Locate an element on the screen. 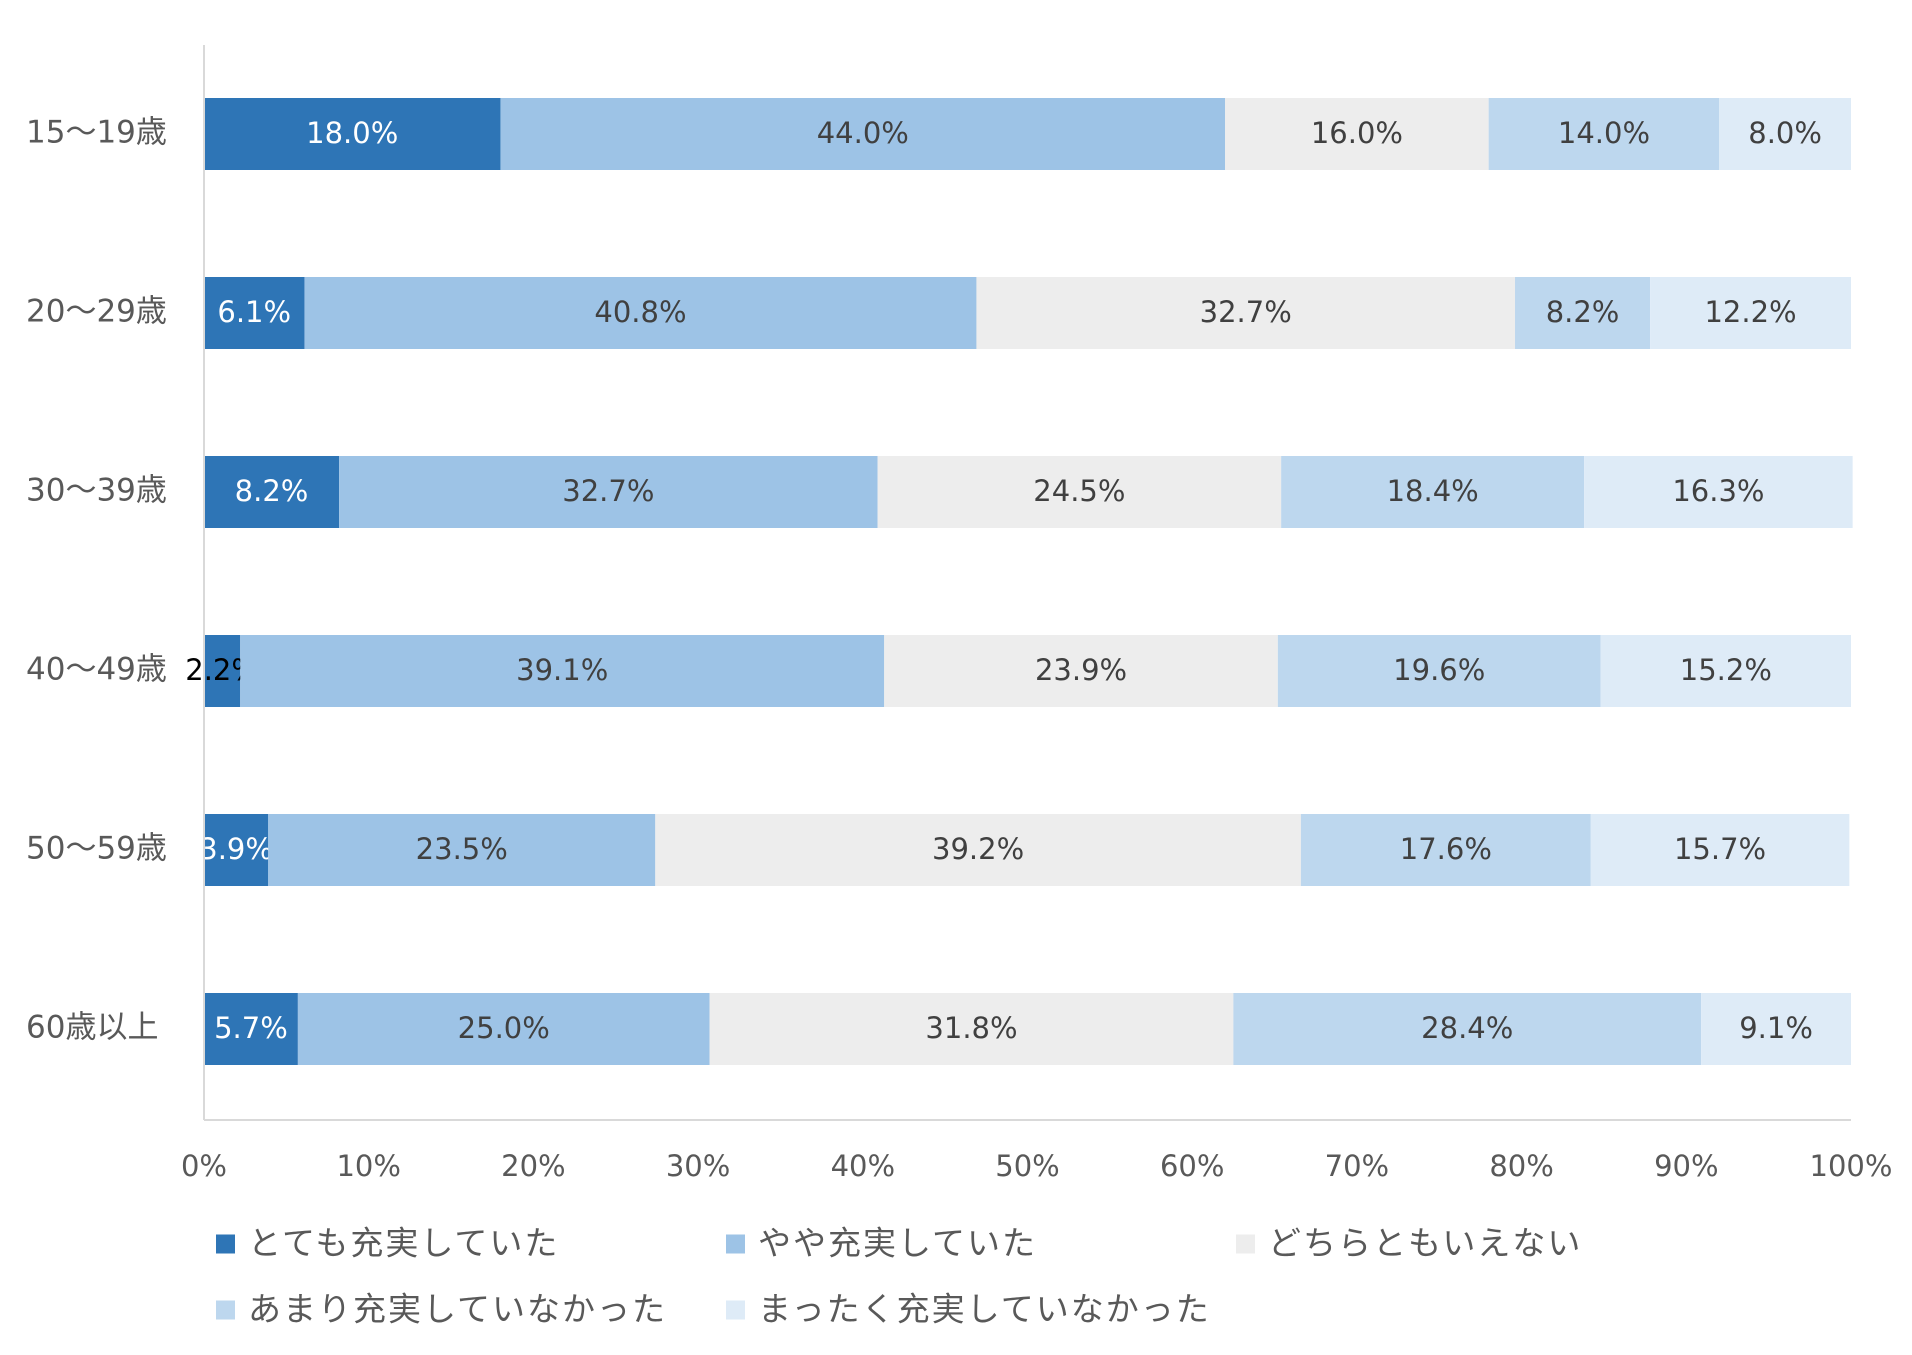 Image resolution: width=1912 pixels, height=1355 pixels. data-label: 15.2% is located at coordinates (1726, 670).